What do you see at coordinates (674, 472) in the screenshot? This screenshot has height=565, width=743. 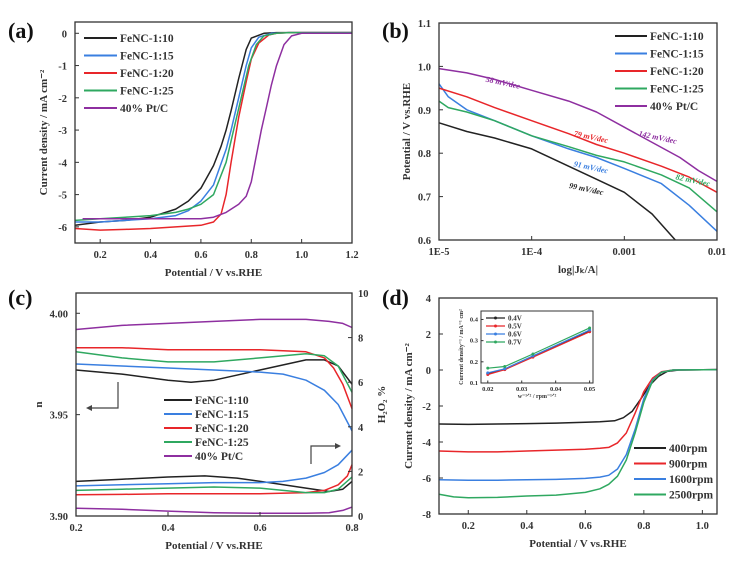 I see `panel-d-legend: 400rpm 900rpm 1600rpm 2500rpm` at bounding box center [674, 472].